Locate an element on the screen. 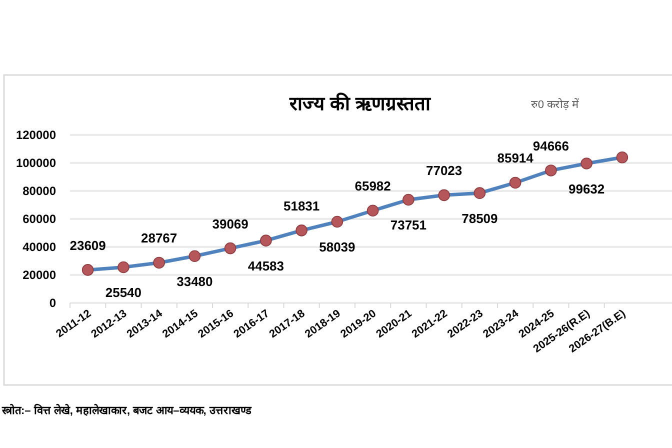 Image resolution: width=672 pixels, height=448 pixels. y-tick-label: 0 is located at coordinates (52, 303).